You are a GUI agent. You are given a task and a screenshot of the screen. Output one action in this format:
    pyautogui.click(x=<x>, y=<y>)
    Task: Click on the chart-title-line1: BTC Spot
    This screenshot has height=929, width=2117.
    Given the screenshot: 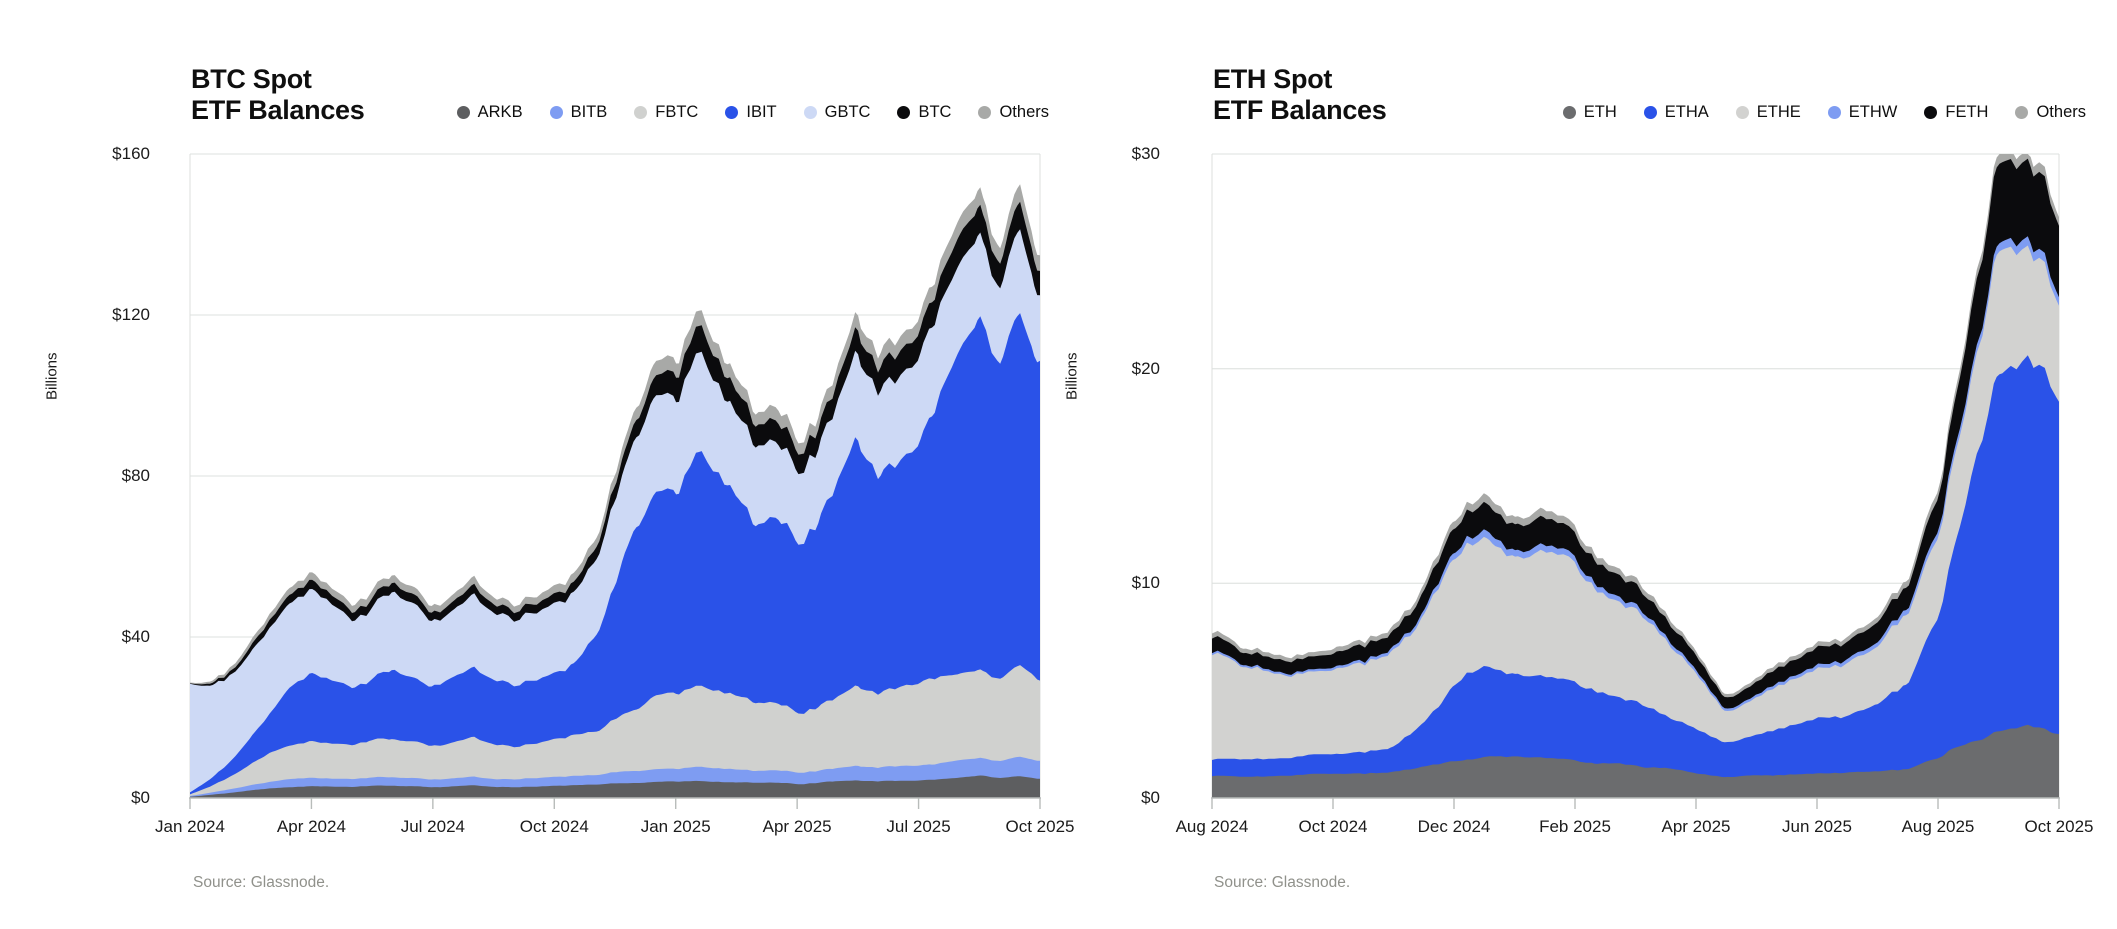 What is the action you would take?
    pyautogui.click(x=251, y=79)
    